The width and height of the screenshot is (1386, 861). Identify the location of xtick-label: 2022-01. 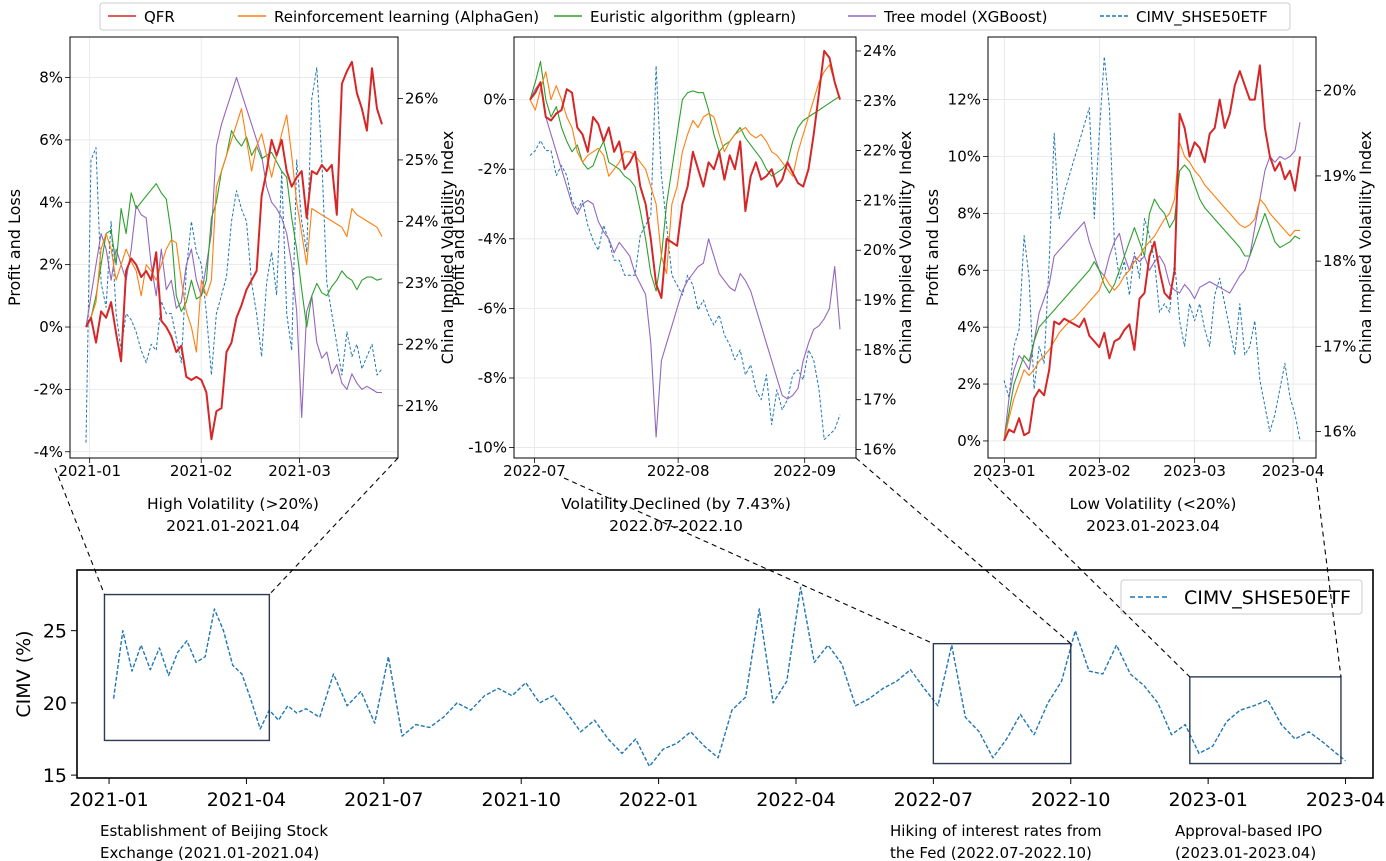
(658, 800).